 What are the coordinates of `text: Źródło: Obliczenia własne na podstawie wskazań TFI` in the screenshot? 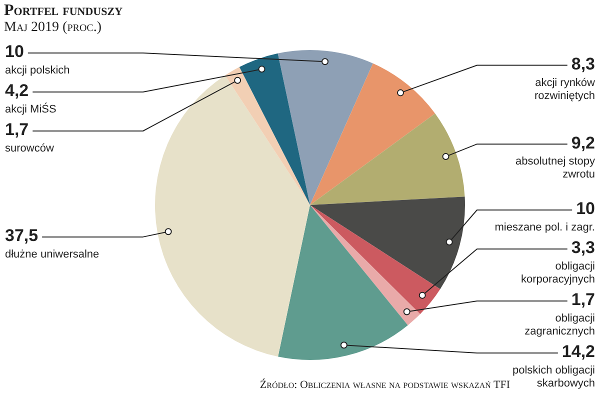 It's located at (385, 385).